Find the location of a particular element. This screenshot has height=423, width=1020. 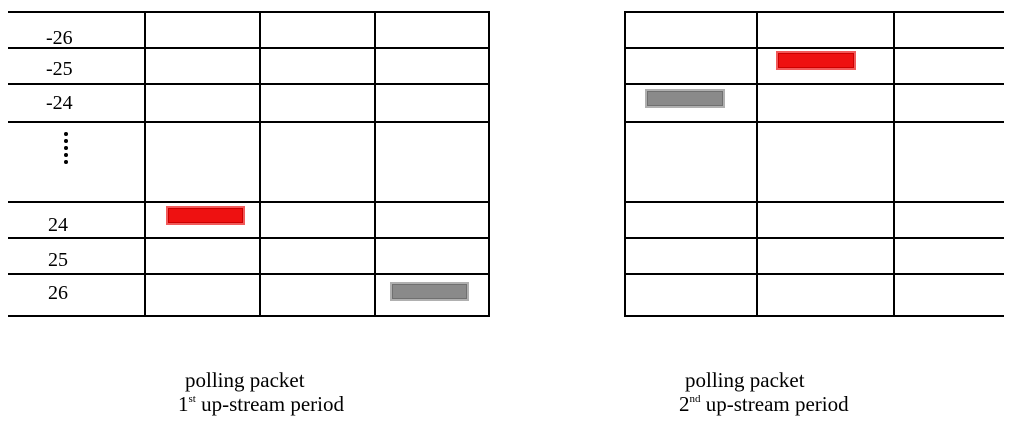

row-label: -26 is located at coordinates (59, 38).